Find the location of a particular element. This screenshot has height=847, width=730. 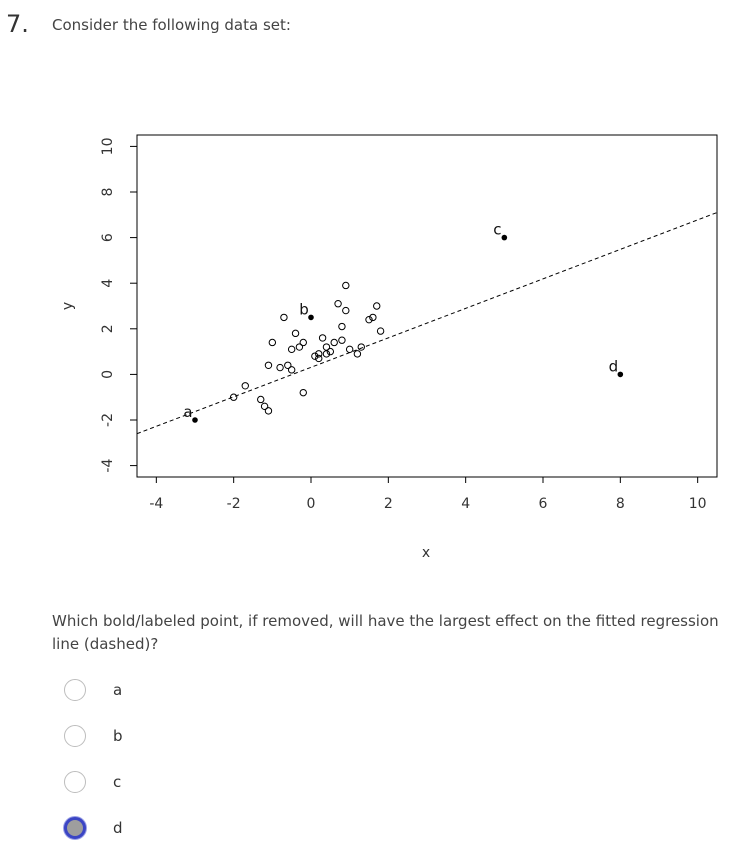

radio-c is located at coordinates (75, 782).